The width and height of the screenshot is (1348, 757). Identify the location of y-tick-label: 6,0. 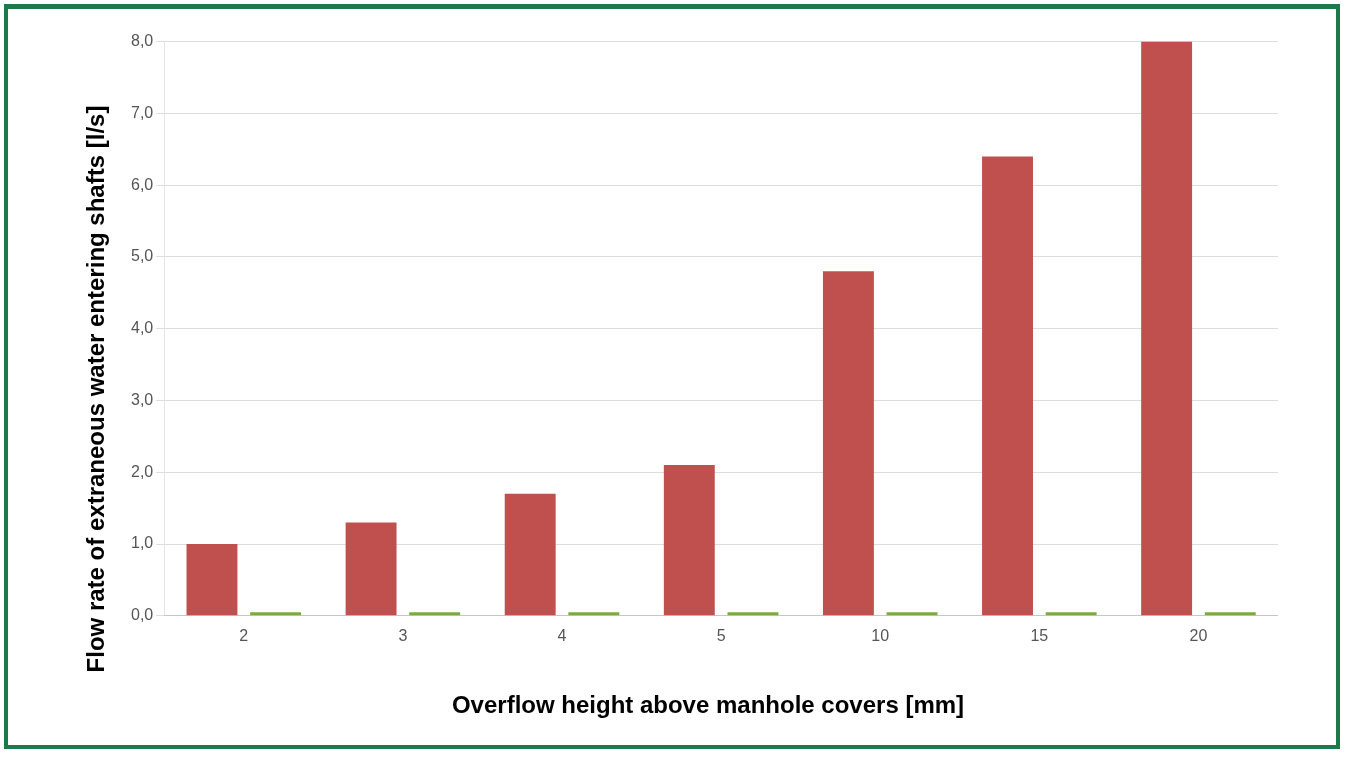
(142, 184).